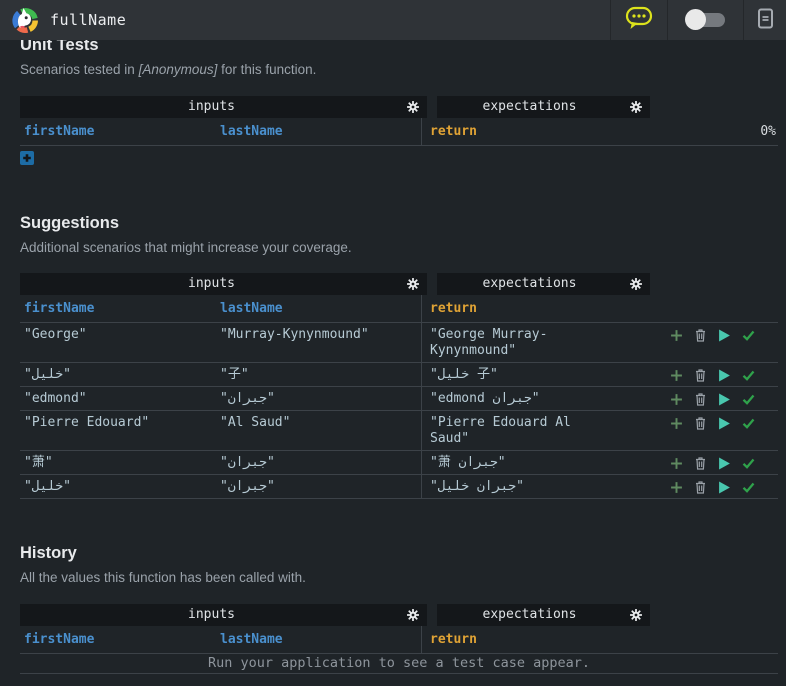 Image resolution: width=786 pixels, height=686 pixels. What do you see at coordinates (55, 334) in the screenshot?
I see `firstname-value: "George"` at bounding box center [55, 334].